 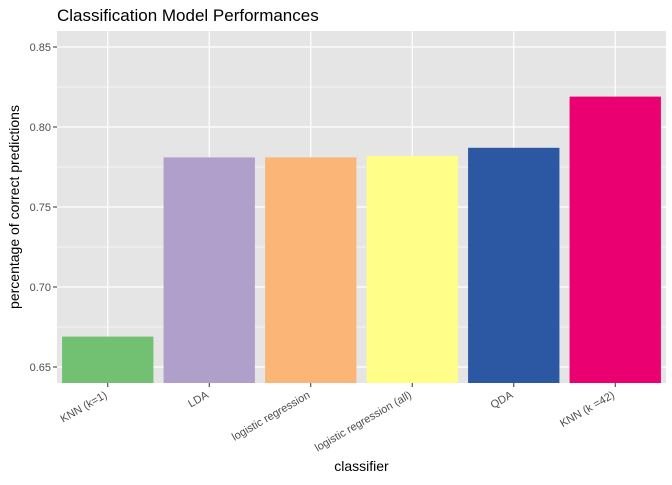 I want to click on x-tick-label: LDA, so click(x=198, y=399).